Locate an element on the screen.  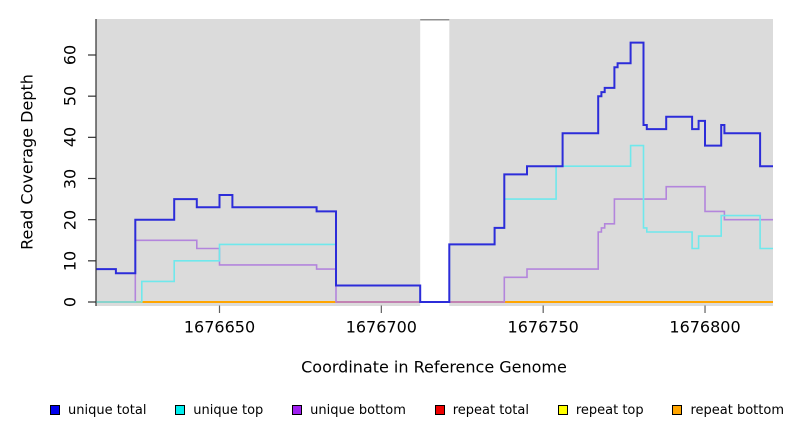
legend-label: unique total is located at coordinates (107, 410).